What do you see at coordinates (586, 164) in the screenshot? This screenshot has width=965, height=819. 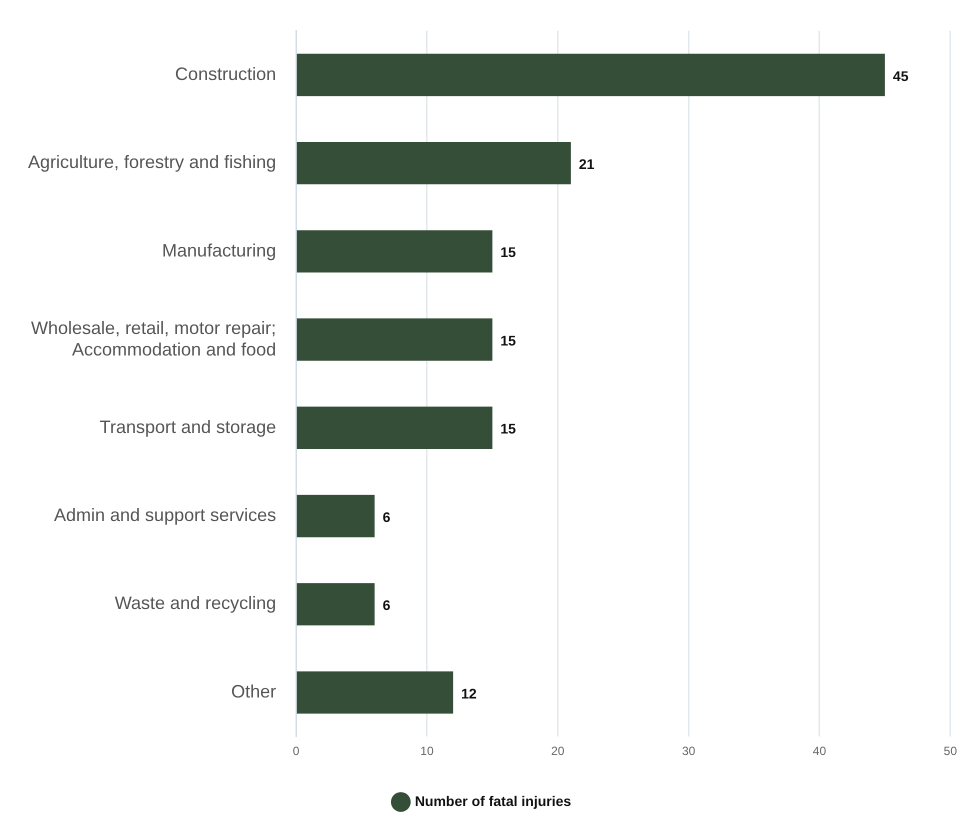 I see `data-label: 21` at bounding box center [586, 164].